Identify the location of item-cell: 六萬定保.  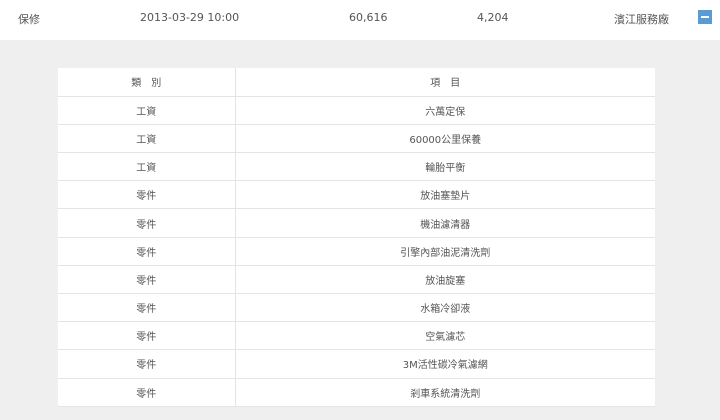
(445, 110).